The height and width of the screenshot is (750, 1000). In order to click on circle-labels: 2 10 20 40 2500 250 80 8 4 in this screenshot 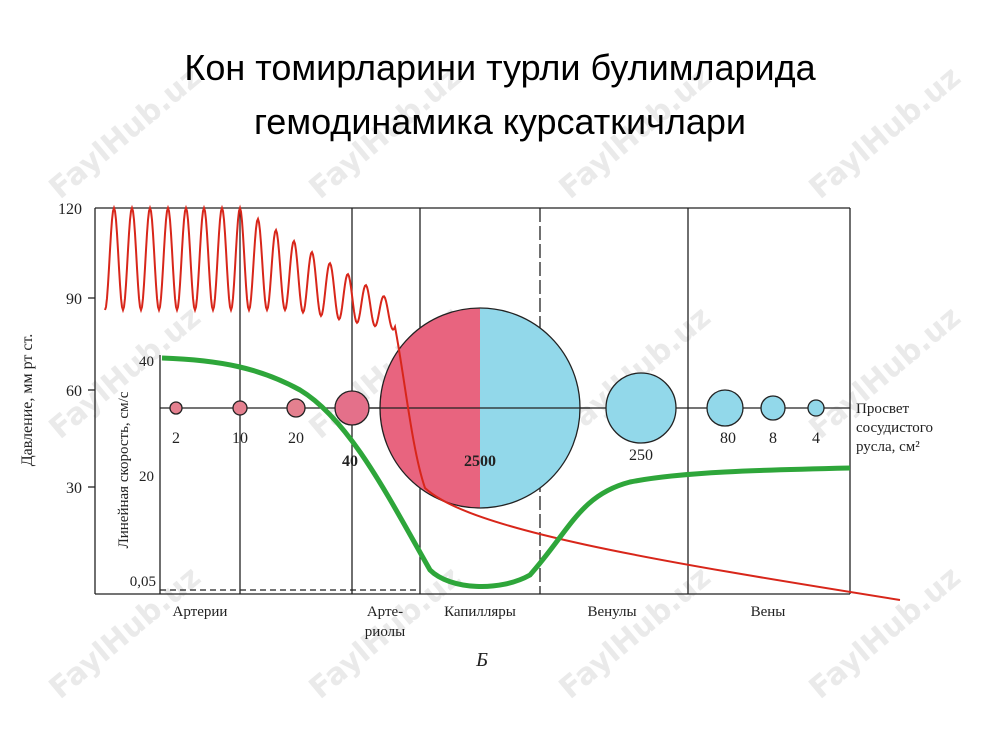, I will do `click(496, 450)`.